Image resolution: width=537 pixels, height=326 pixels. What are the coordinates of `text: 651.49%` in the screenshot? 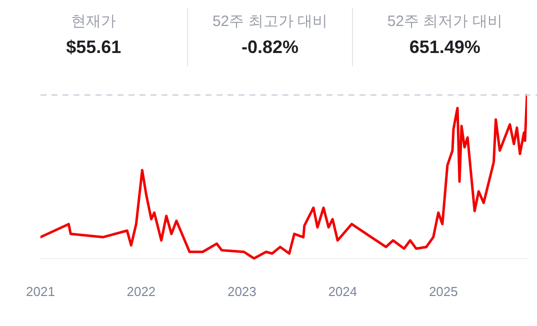 It's located at (445, 47).